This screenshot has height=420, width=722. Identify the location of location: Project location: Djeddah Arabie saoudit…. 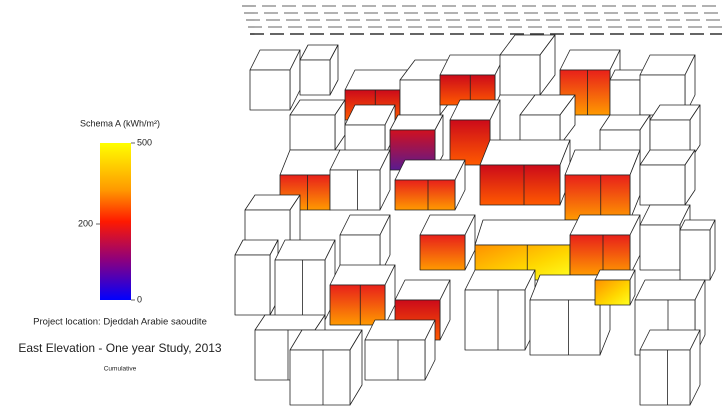
(120, 322).